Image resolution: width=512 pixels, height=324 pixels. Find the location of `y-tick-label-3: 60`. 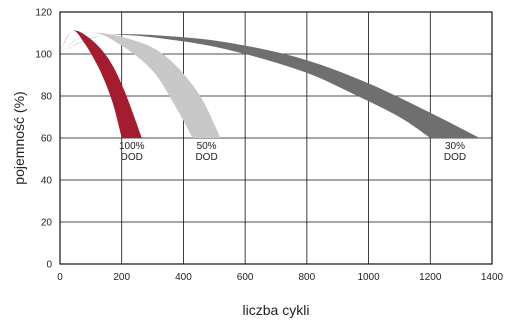

y-tick-label-3: 60 is located at coordinates (47, 139).